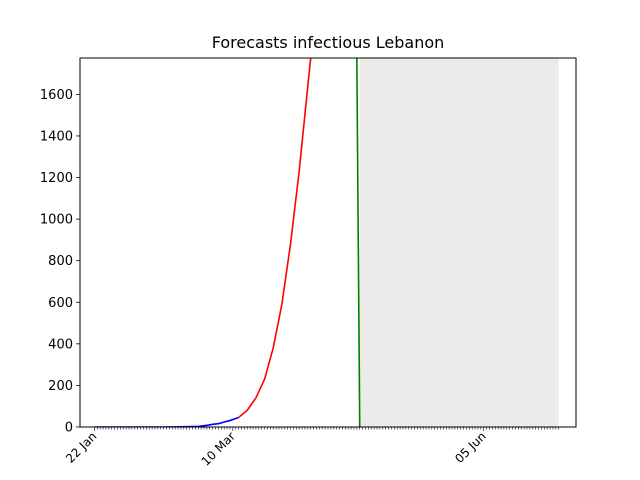 This screenshot has width=640, height=480. Describe the element at coordinates (470, 447) in the screenshot. I see `x-tick-label: 05 Jun` at that location.